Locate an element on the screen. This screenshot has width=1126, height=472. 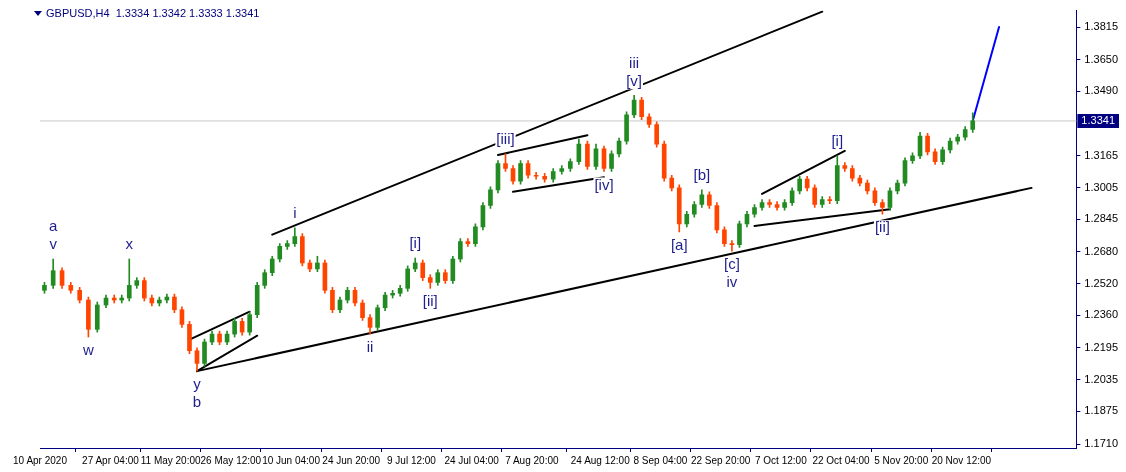
annotation: w is located at coordinates (87, 350).